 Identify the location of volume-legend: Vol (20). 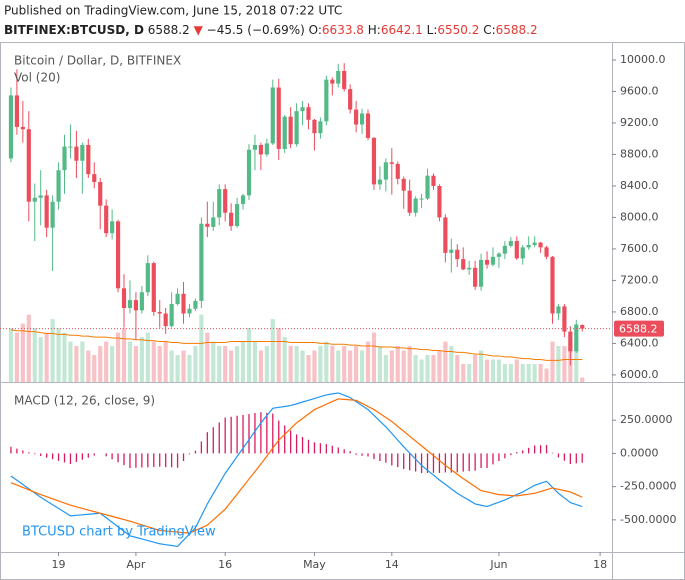
(37, 78).